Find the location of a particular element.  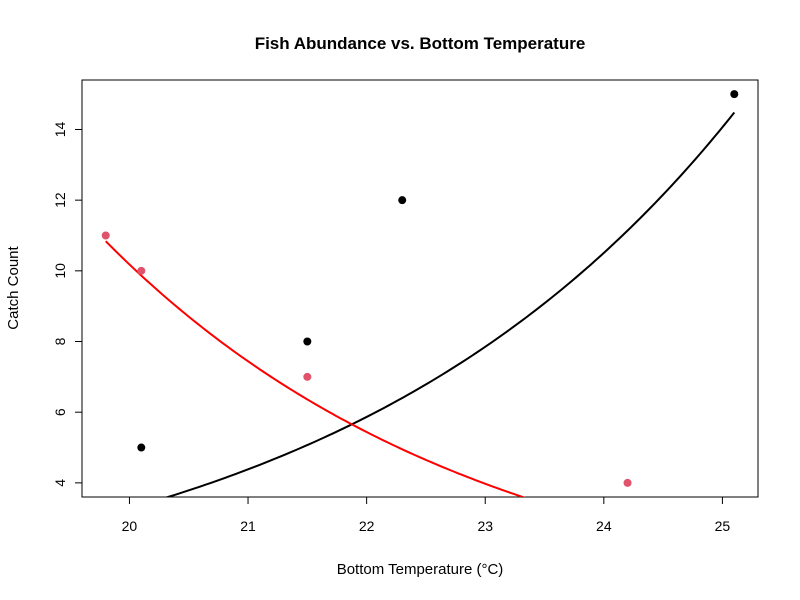

y-tick-label: 6 is located at coordinates (60, 412).